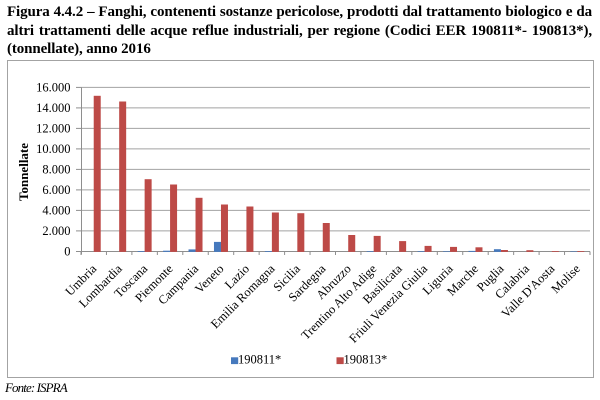  Describe the element at coordinates (259, 359) in the screenshot. I see `svg-text: 190811*` at that location.